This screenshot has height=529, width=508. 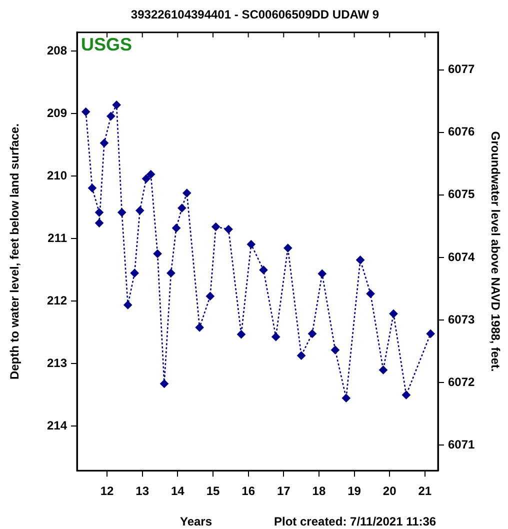 What do you see at coordinates (355, 491) in the screenshot?
I see `x-tick-label: 19` at bounding box center [355, 491].